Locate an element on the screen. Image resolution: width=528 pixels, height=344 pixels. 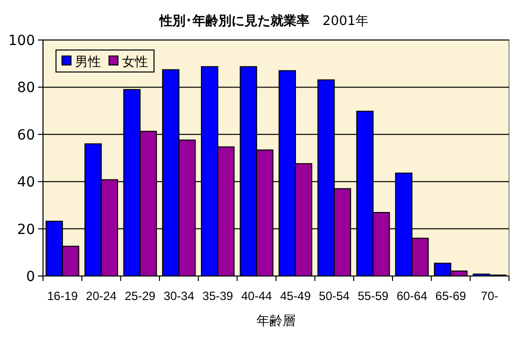
y-tick-label: 0 is located at coordinates (30, 277).